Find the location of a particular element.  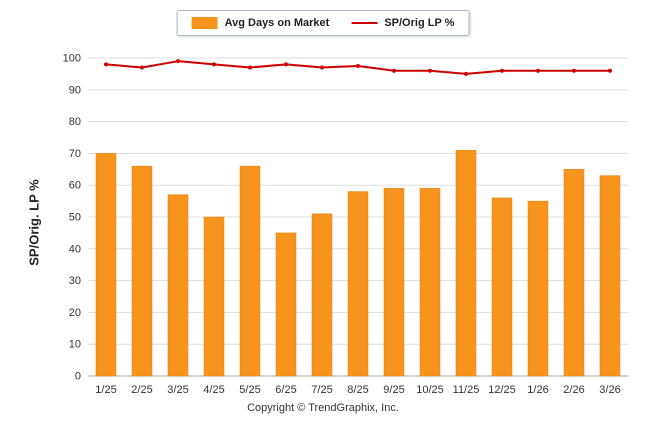

x-tick-label-1/26: 1/26 is located at coordinates (537, 390).